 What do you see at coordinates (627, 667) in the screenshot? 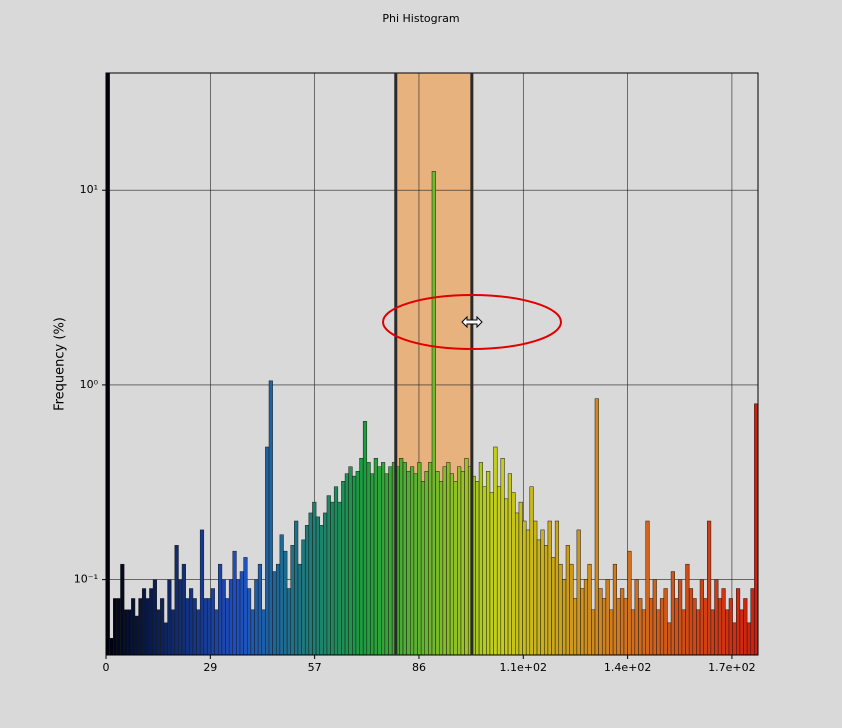
I see `x-tick-label: 1.4e+02` at bounding box center [627, 667].